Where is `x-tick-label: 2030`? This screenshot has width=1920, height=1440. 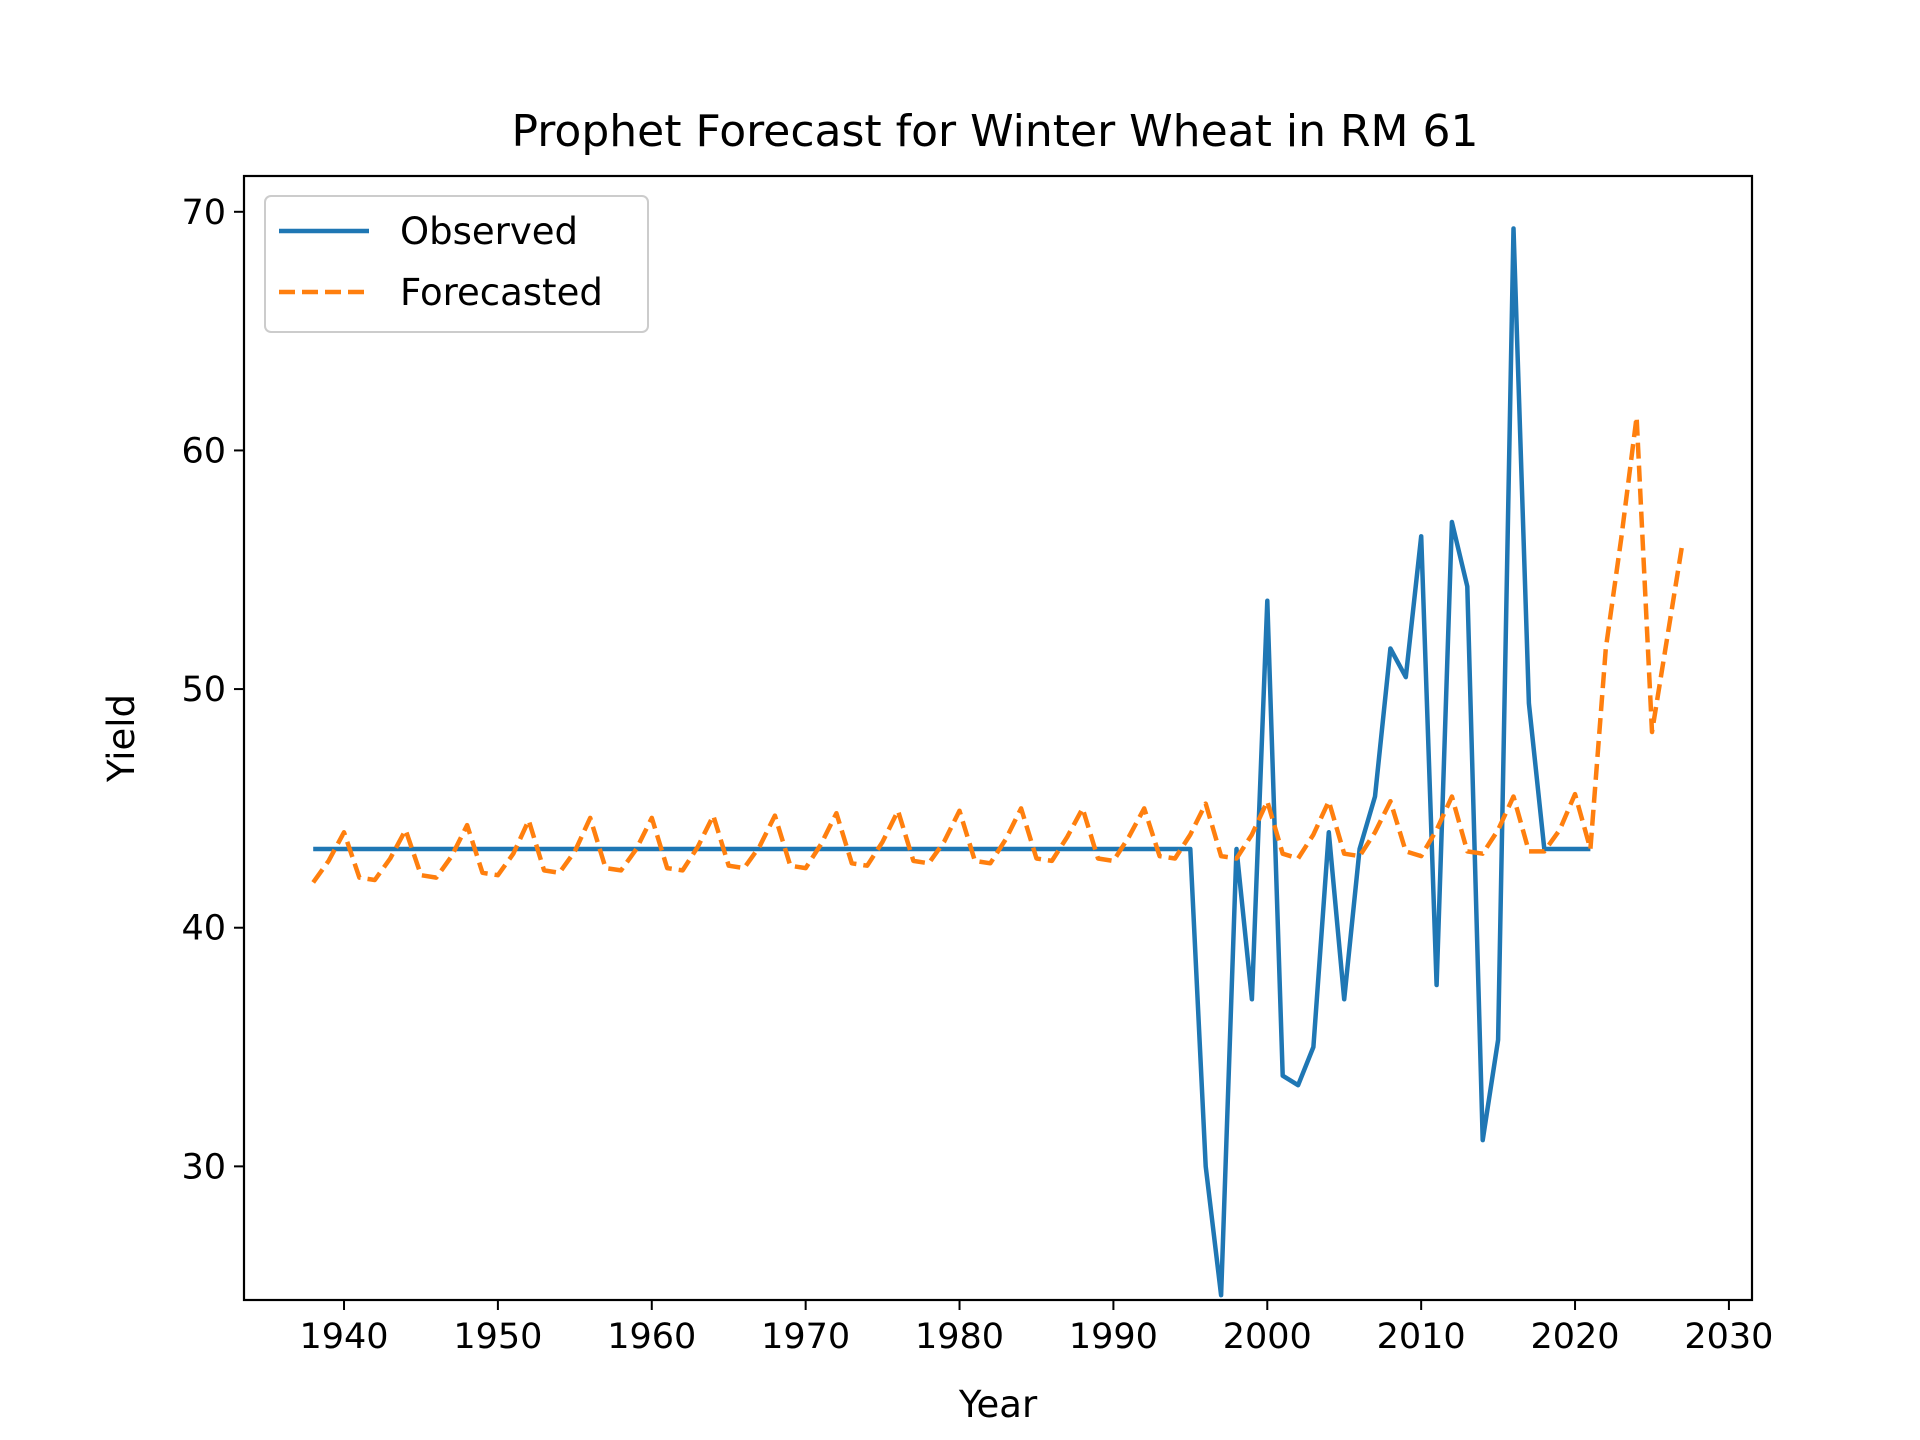
x-tick-label: 2030 is located at coordinates (1728, 1337).